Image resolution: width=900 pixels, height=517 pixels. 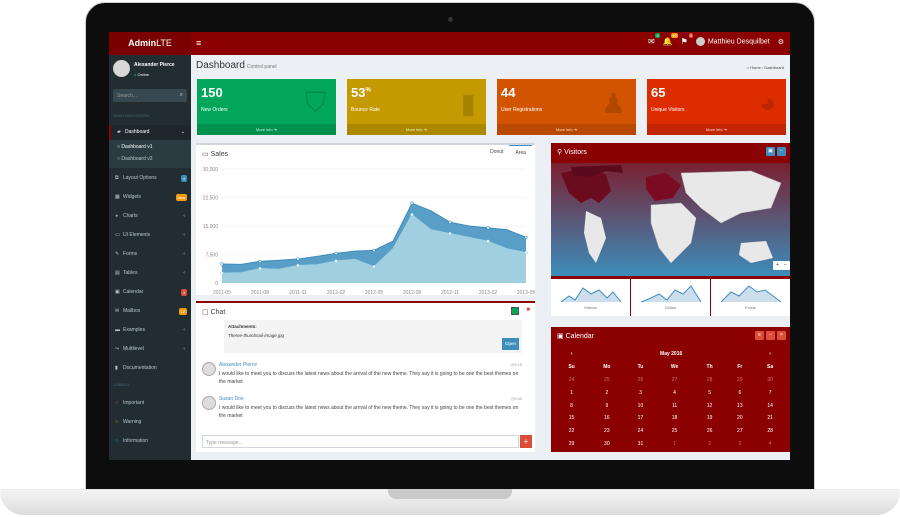 I want to click on calendar-day: 23, so click(x=607, y=431).